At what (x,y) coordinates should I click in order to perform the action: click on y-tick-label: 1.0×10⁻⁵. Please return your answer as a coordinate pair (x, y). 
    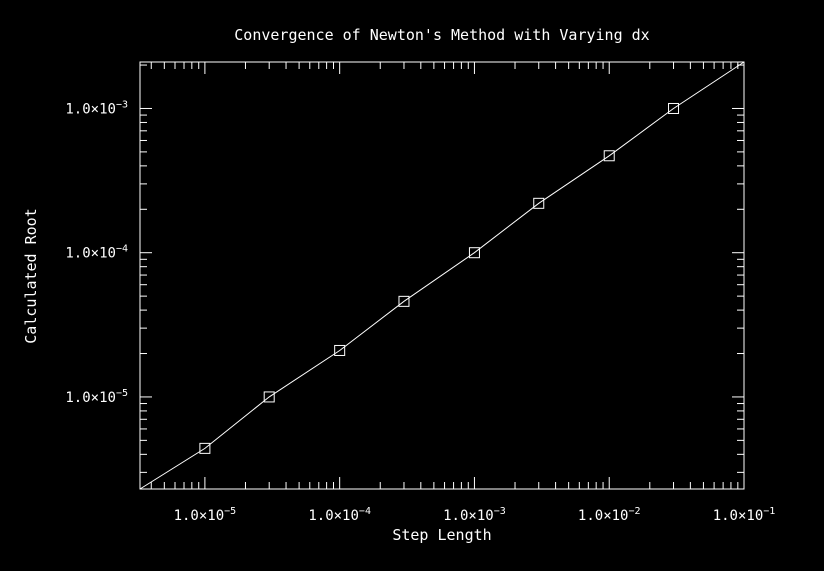
    Looking at the image, I should click on (96, 397).